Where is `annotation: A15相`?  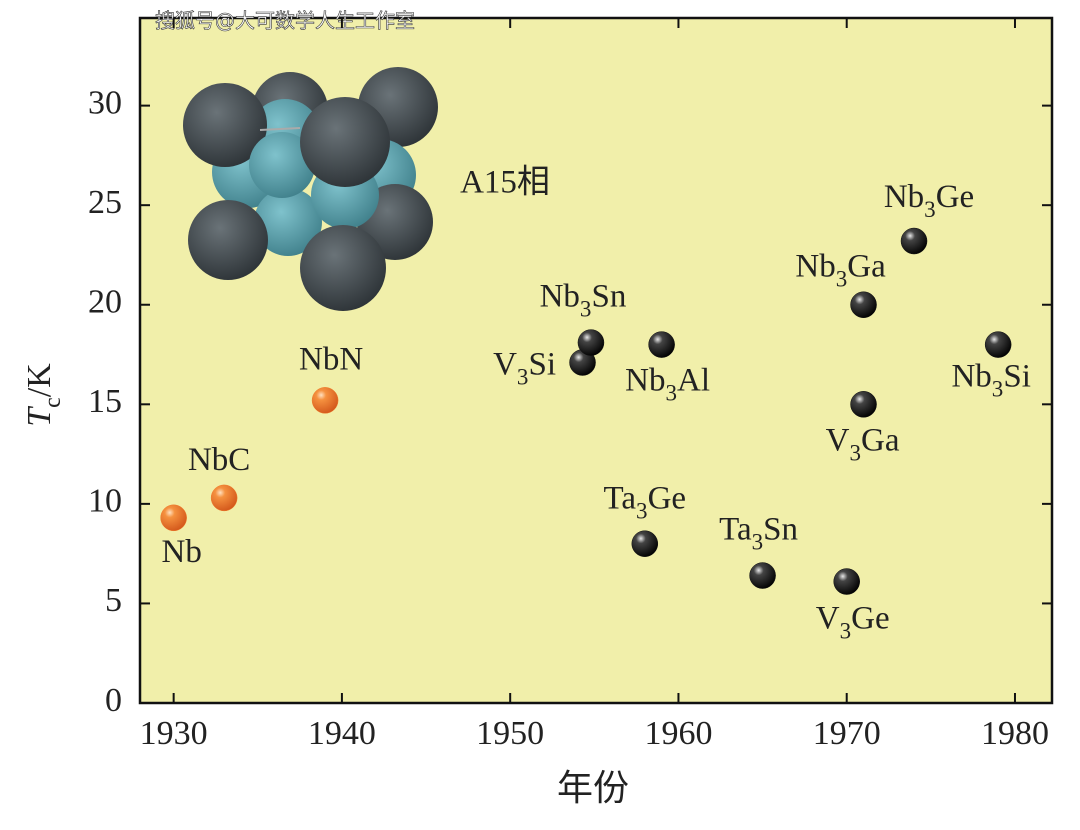
annotation: A15相 is located at coordinates (505, 182).